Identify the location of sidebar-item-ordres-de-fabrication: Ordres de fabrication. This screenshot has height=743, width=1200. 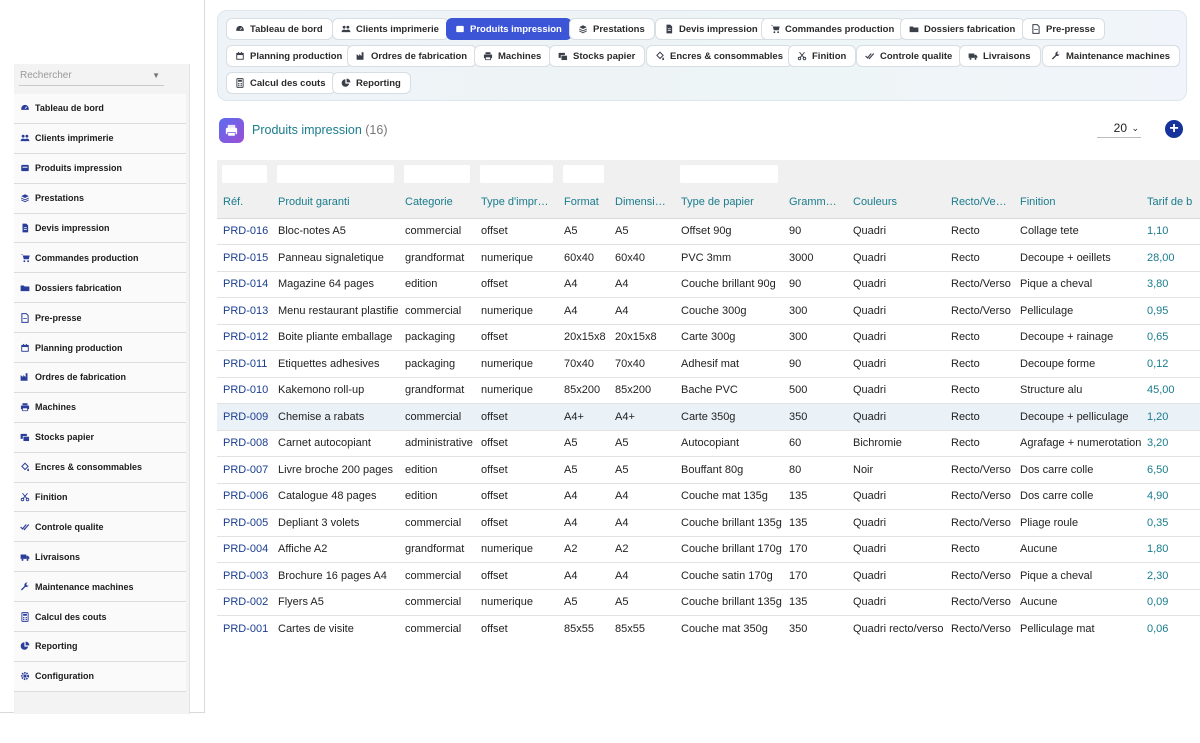
(100, 378).